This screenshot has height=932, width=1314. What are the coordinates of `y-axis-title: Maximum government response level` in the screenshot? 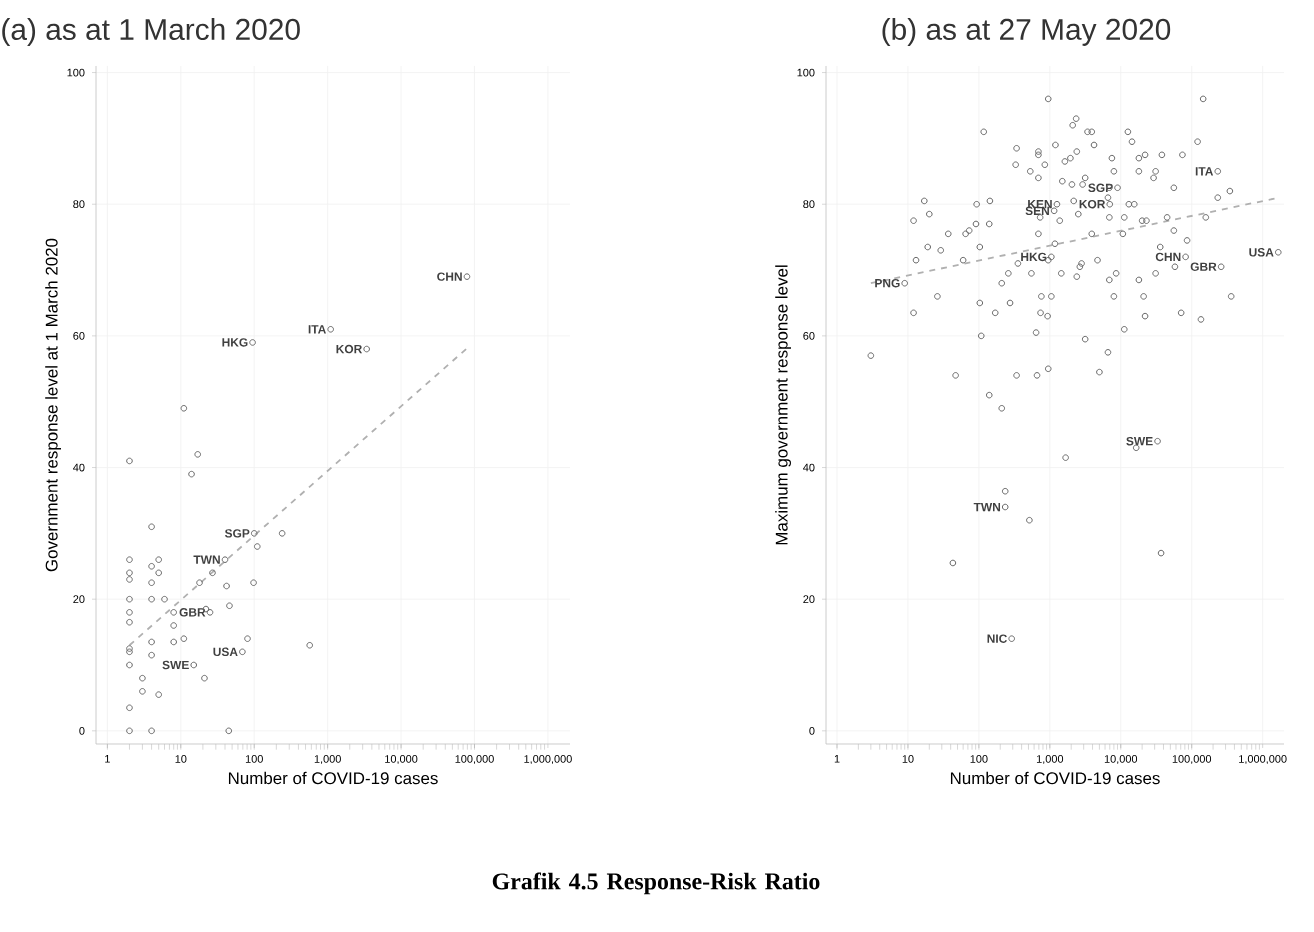 It's located at (783, 405).